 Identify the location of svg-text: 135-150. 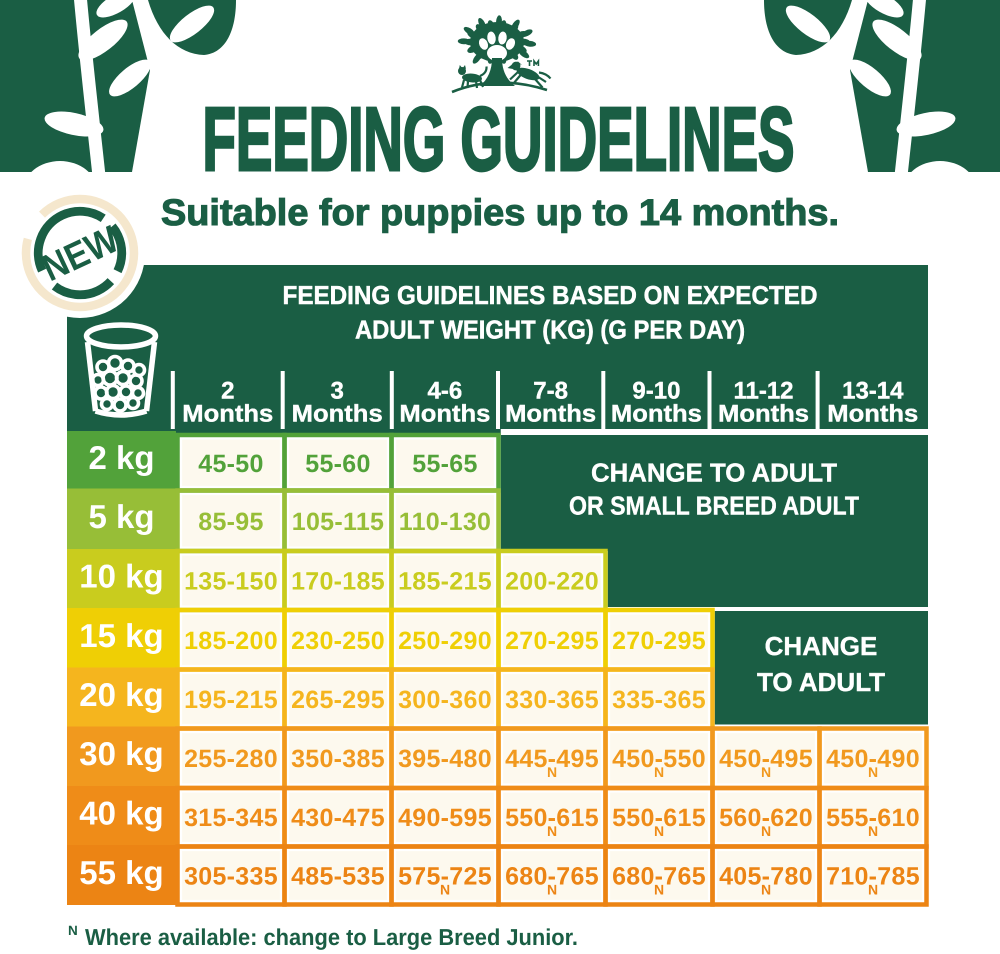
(231, 582).